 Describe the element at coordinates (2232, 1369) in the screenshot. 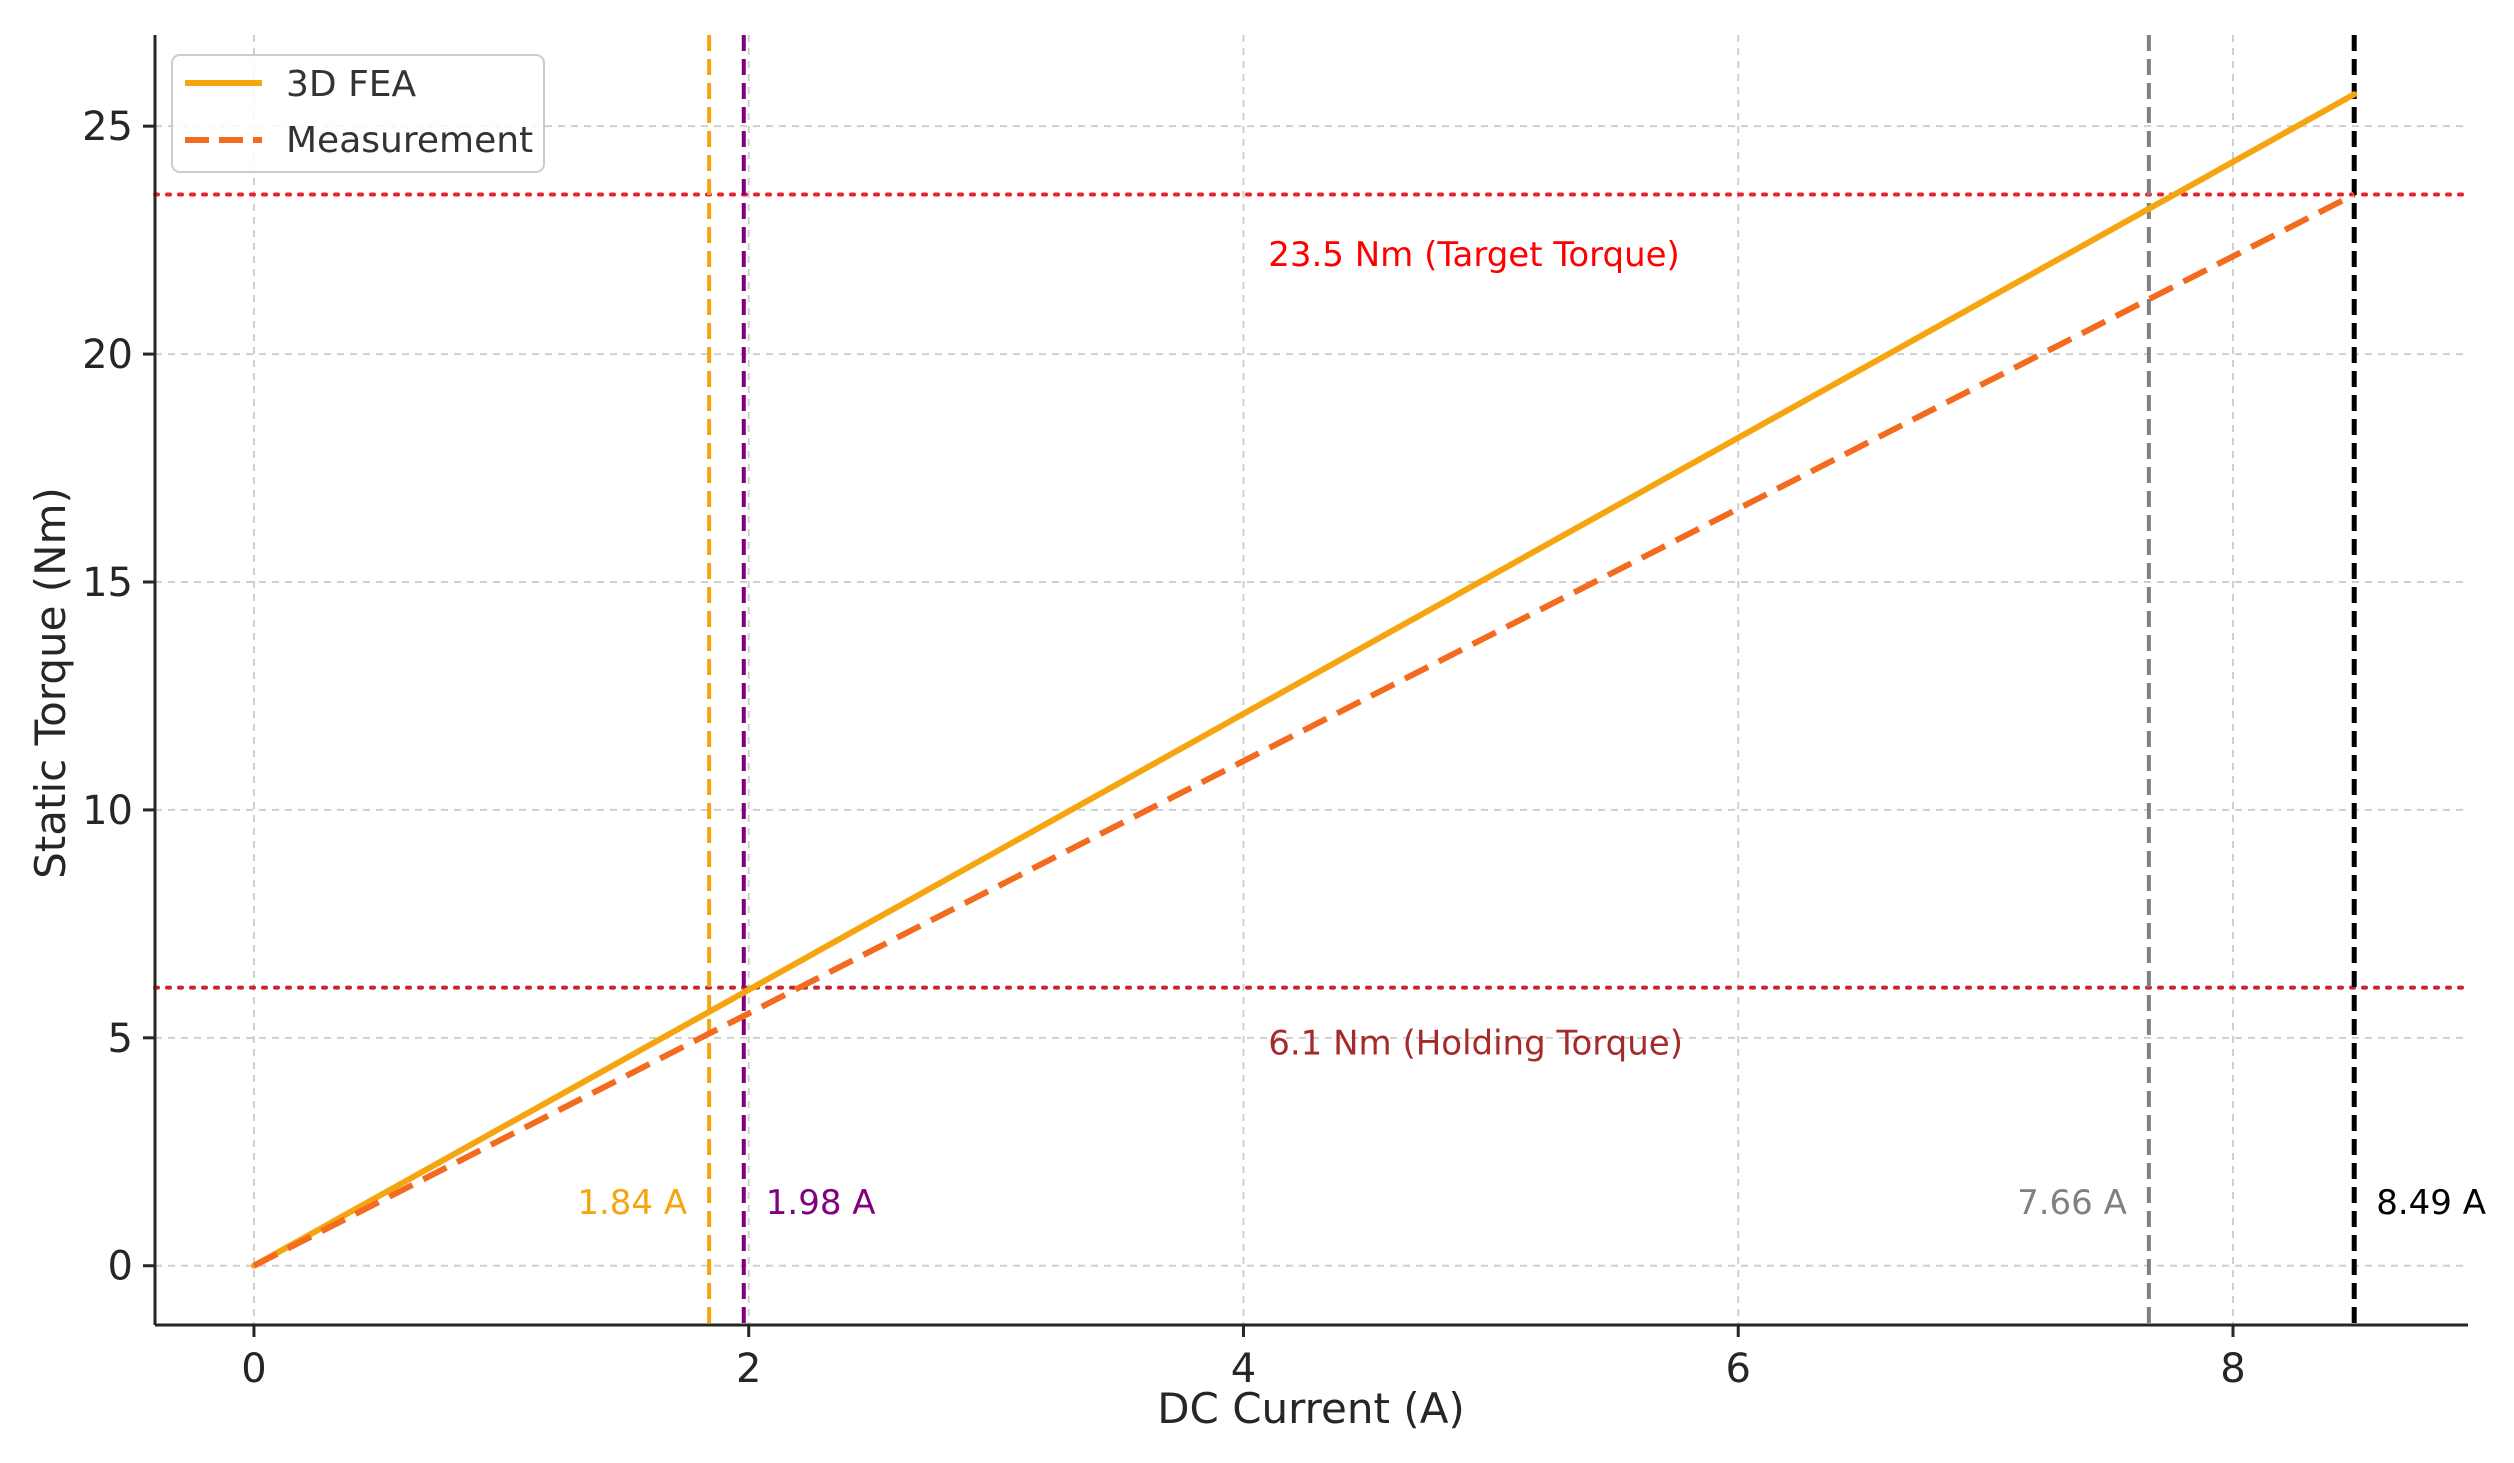

I see `x-tick-label: 8` at that location.